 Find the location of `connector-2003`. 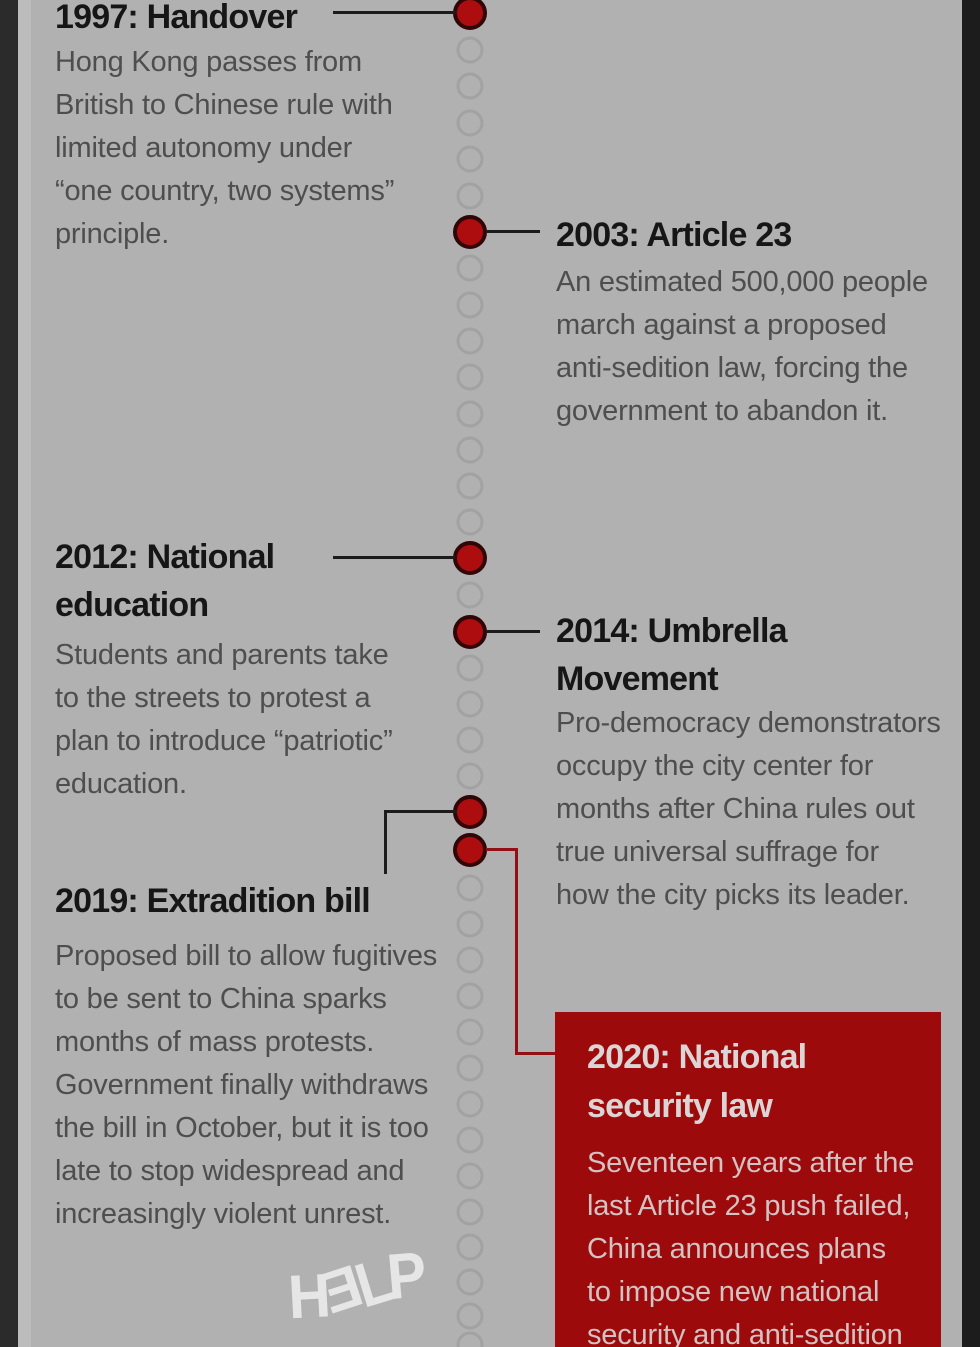

connector-2003 is located at coordinates (513, 231).